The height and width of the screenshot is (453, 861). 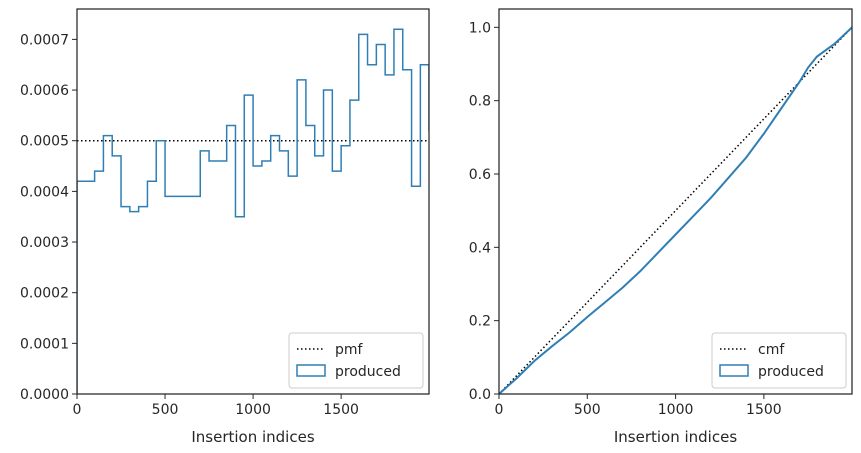 I want to click on y-tick-label: 1.0, so click(x=480, y=28).